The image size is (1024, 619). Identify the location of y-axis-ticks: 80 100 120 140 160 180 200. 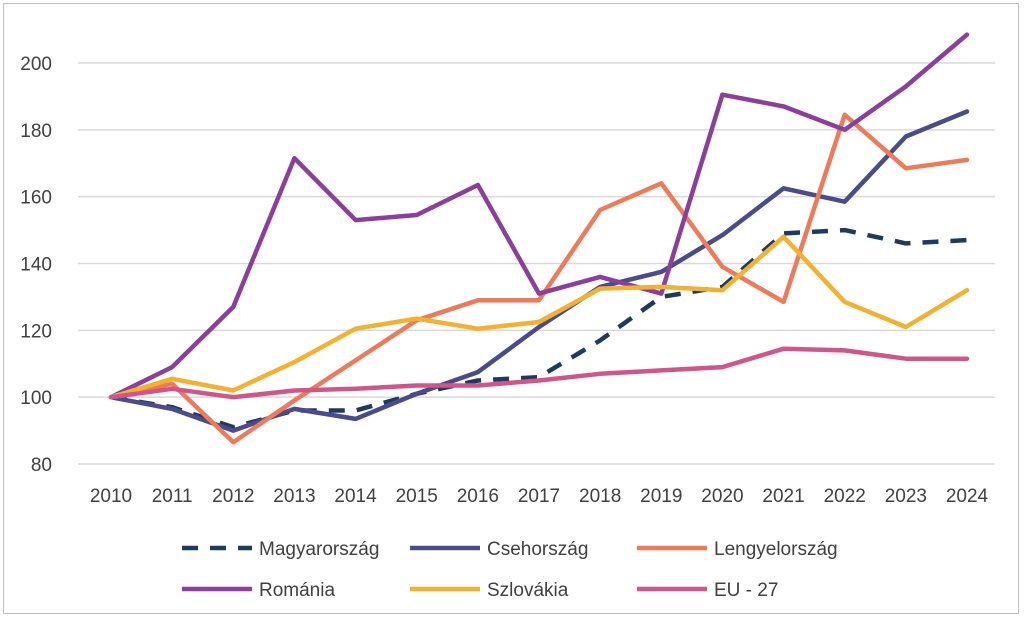
(36, 265).